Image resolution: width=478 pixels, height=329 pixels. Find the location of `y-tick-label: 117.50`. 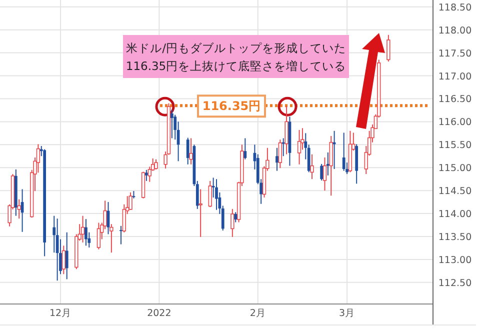

y-tick-label: 117.50 is located at coordinates (455, 54).